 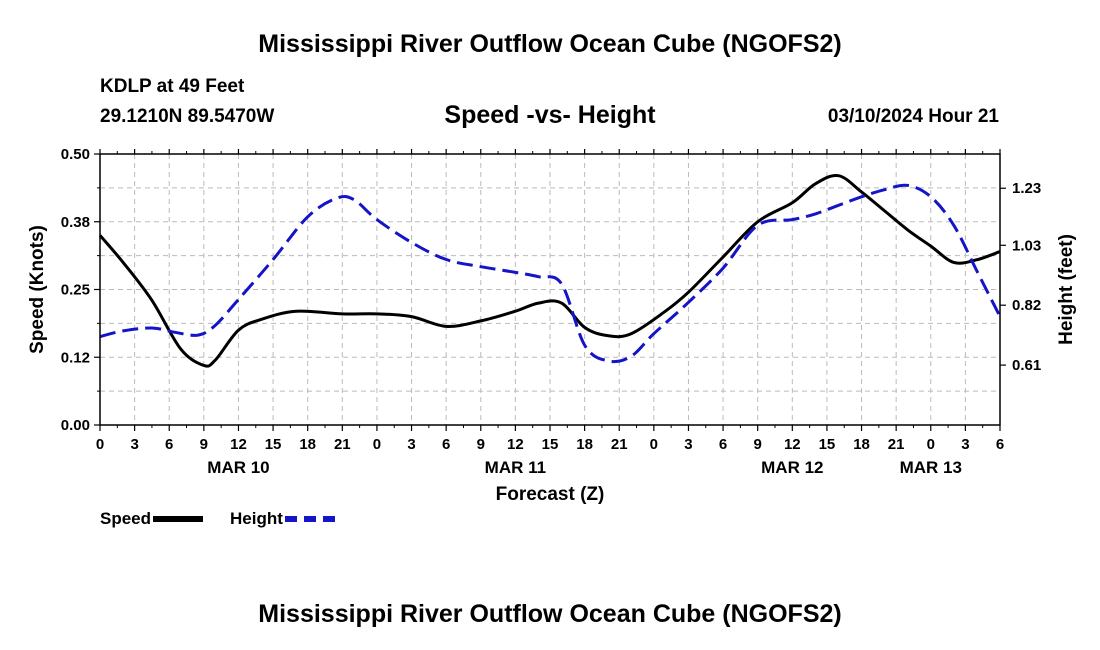 What do you see at coordinates (256, 518) in the screenshot?
I see `legend-height-label: Height` at bounding box center [256, 518].